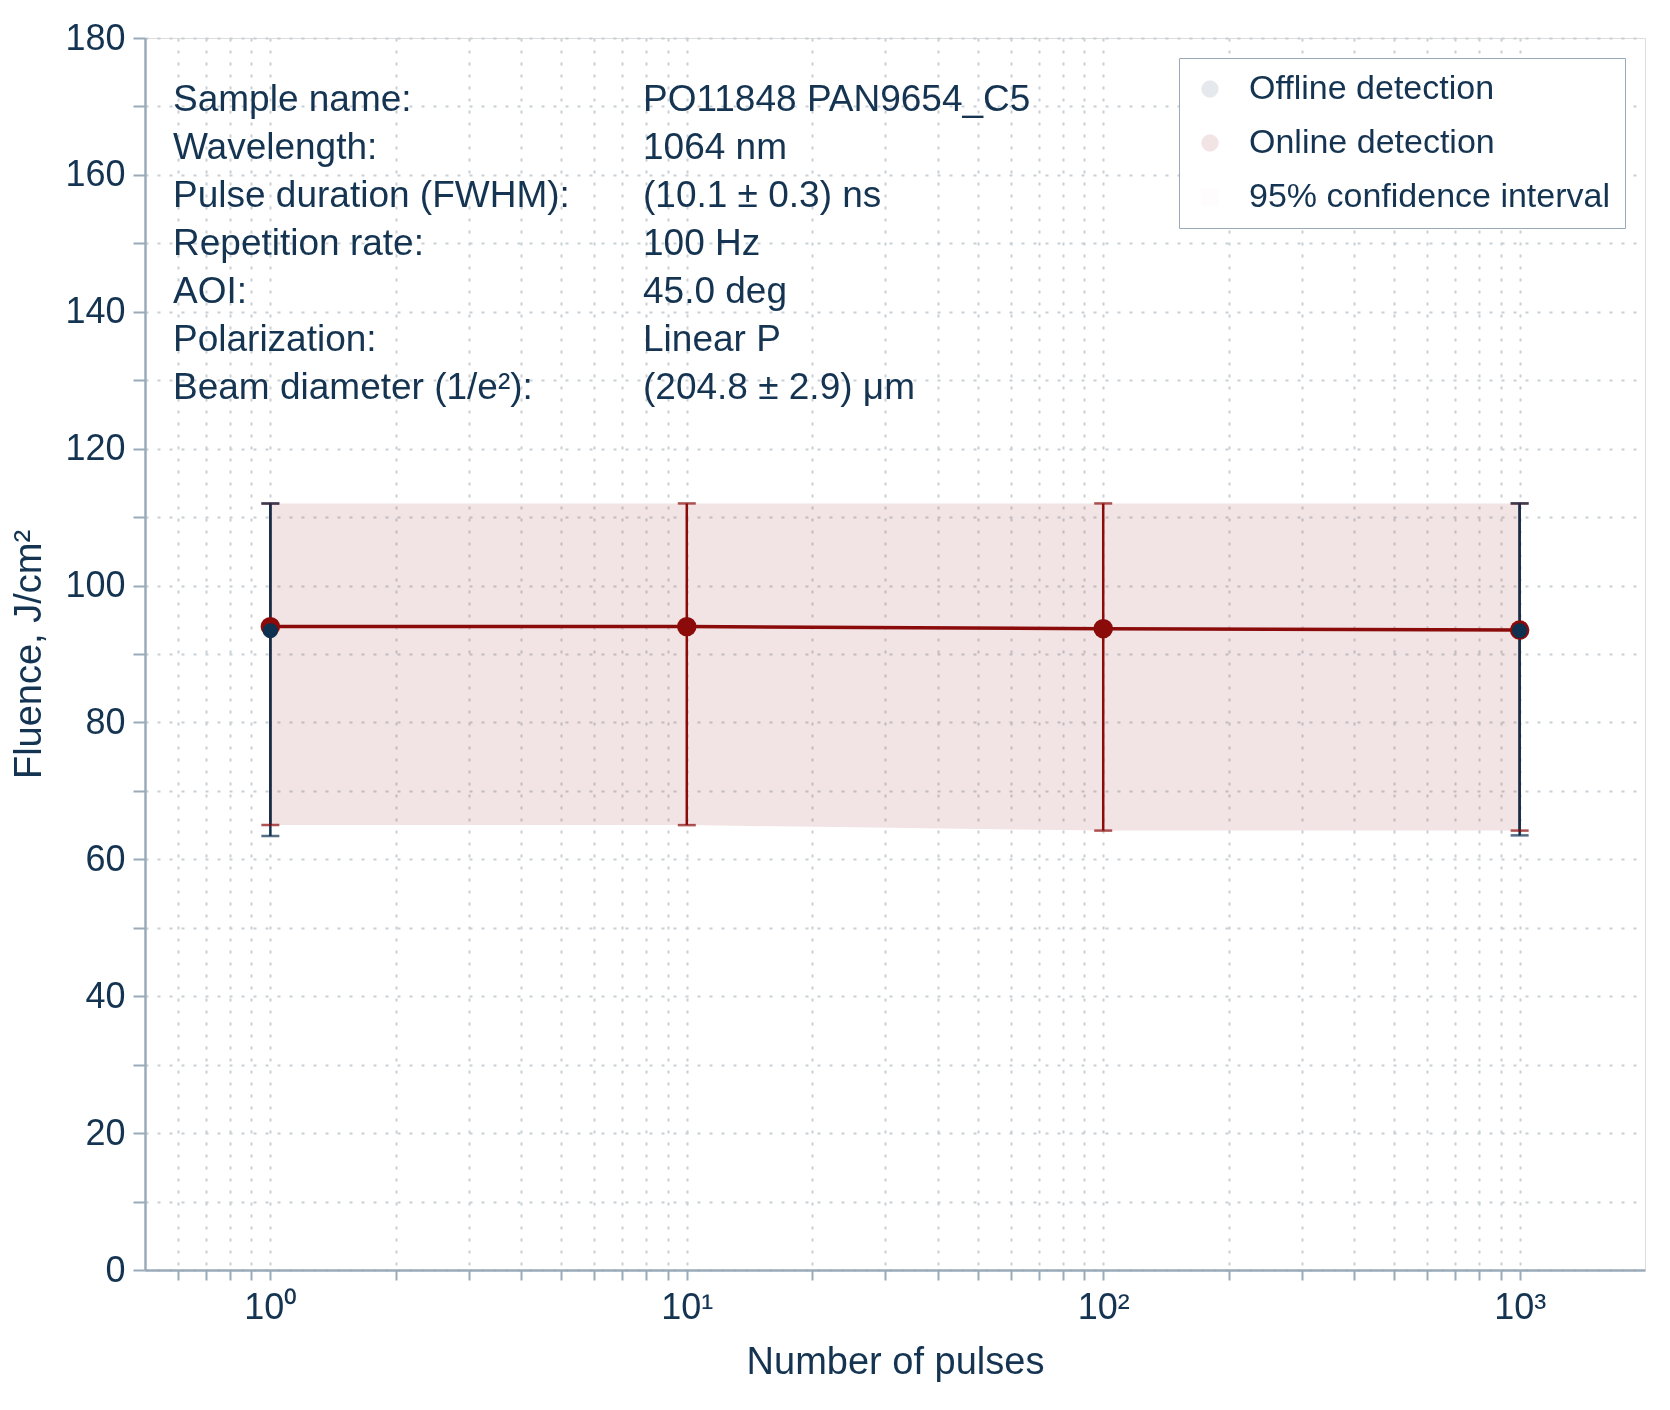 Image resolution: width=1670 pixels, height=1410 pixels. Describe the element at coordinates (271, 1306) in the screenshot. I see `x-tick-label: 10⁰` at that location.